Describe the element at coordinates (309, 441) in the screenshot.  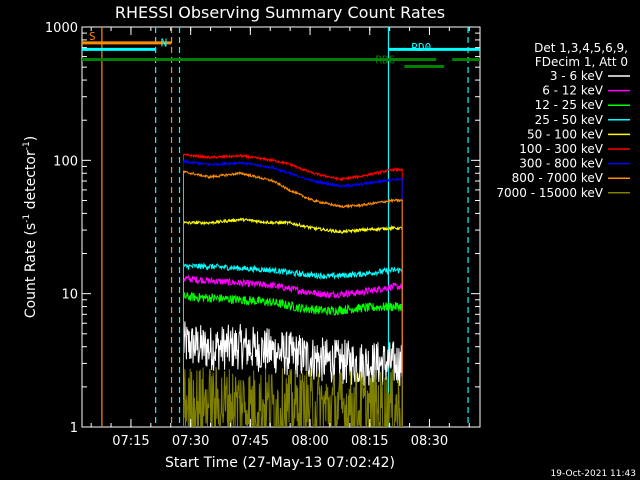
I see `x-tick-label-3: 08:00` at that location.